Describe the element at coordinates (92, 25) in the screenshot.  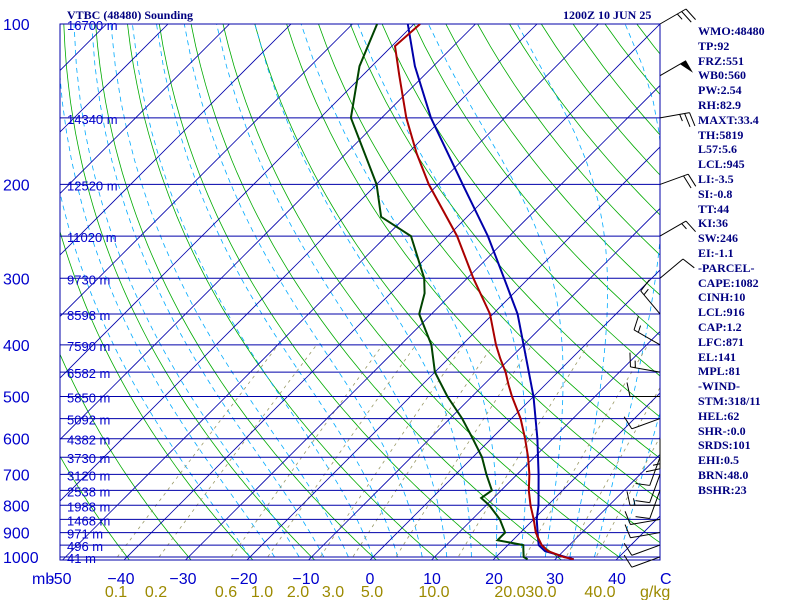
I see `height-label: 16700 m` at that location.